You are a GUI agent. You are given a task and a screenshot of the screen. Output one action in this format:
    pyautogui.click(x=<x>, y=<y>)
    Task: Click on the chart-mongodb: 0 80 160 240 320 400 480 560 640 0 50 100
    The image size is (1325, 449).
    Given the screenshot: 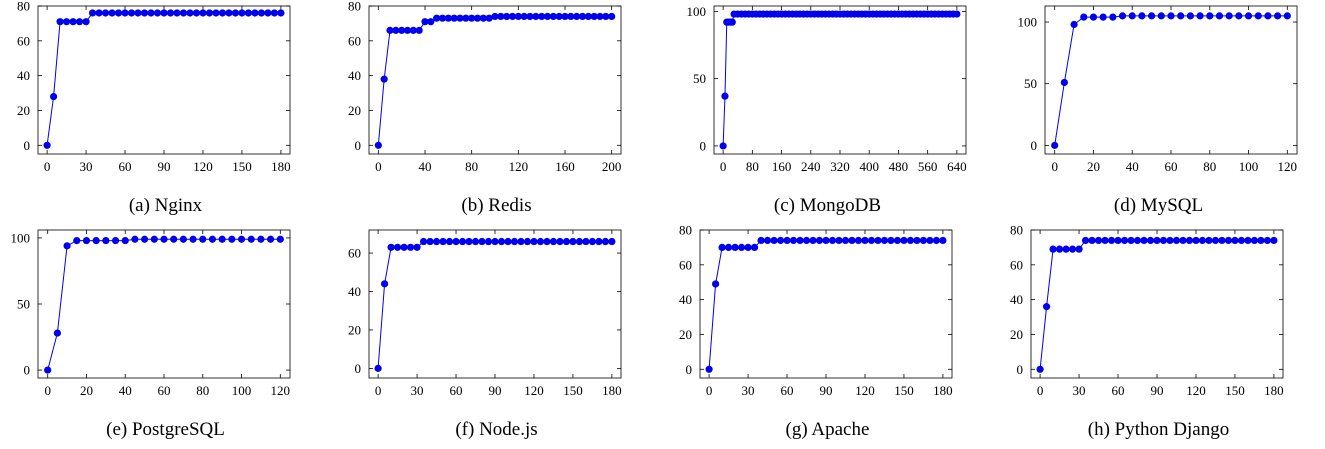 What is the action you would take?
    pyautogui.click(x=827, y=89)
    